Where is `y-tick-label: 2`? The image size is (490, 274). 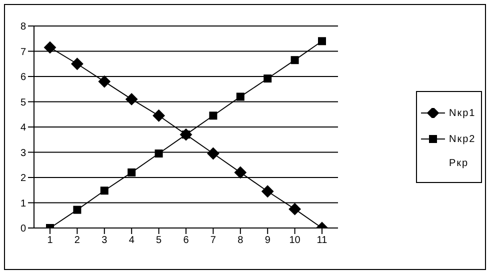
y-tick-label: 2 is located at coordinates (23, 178).